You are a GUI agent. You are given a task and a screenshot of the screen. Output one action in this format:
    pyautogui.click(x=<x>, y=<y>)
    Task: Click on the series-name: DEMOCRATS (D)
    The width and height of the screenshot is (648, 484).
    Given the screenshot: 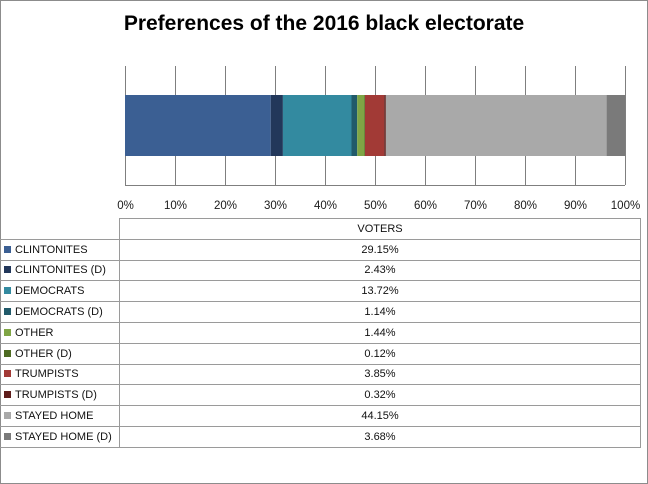 What is the action you would take?
    pyautogui.click(x=59, y=312)
    